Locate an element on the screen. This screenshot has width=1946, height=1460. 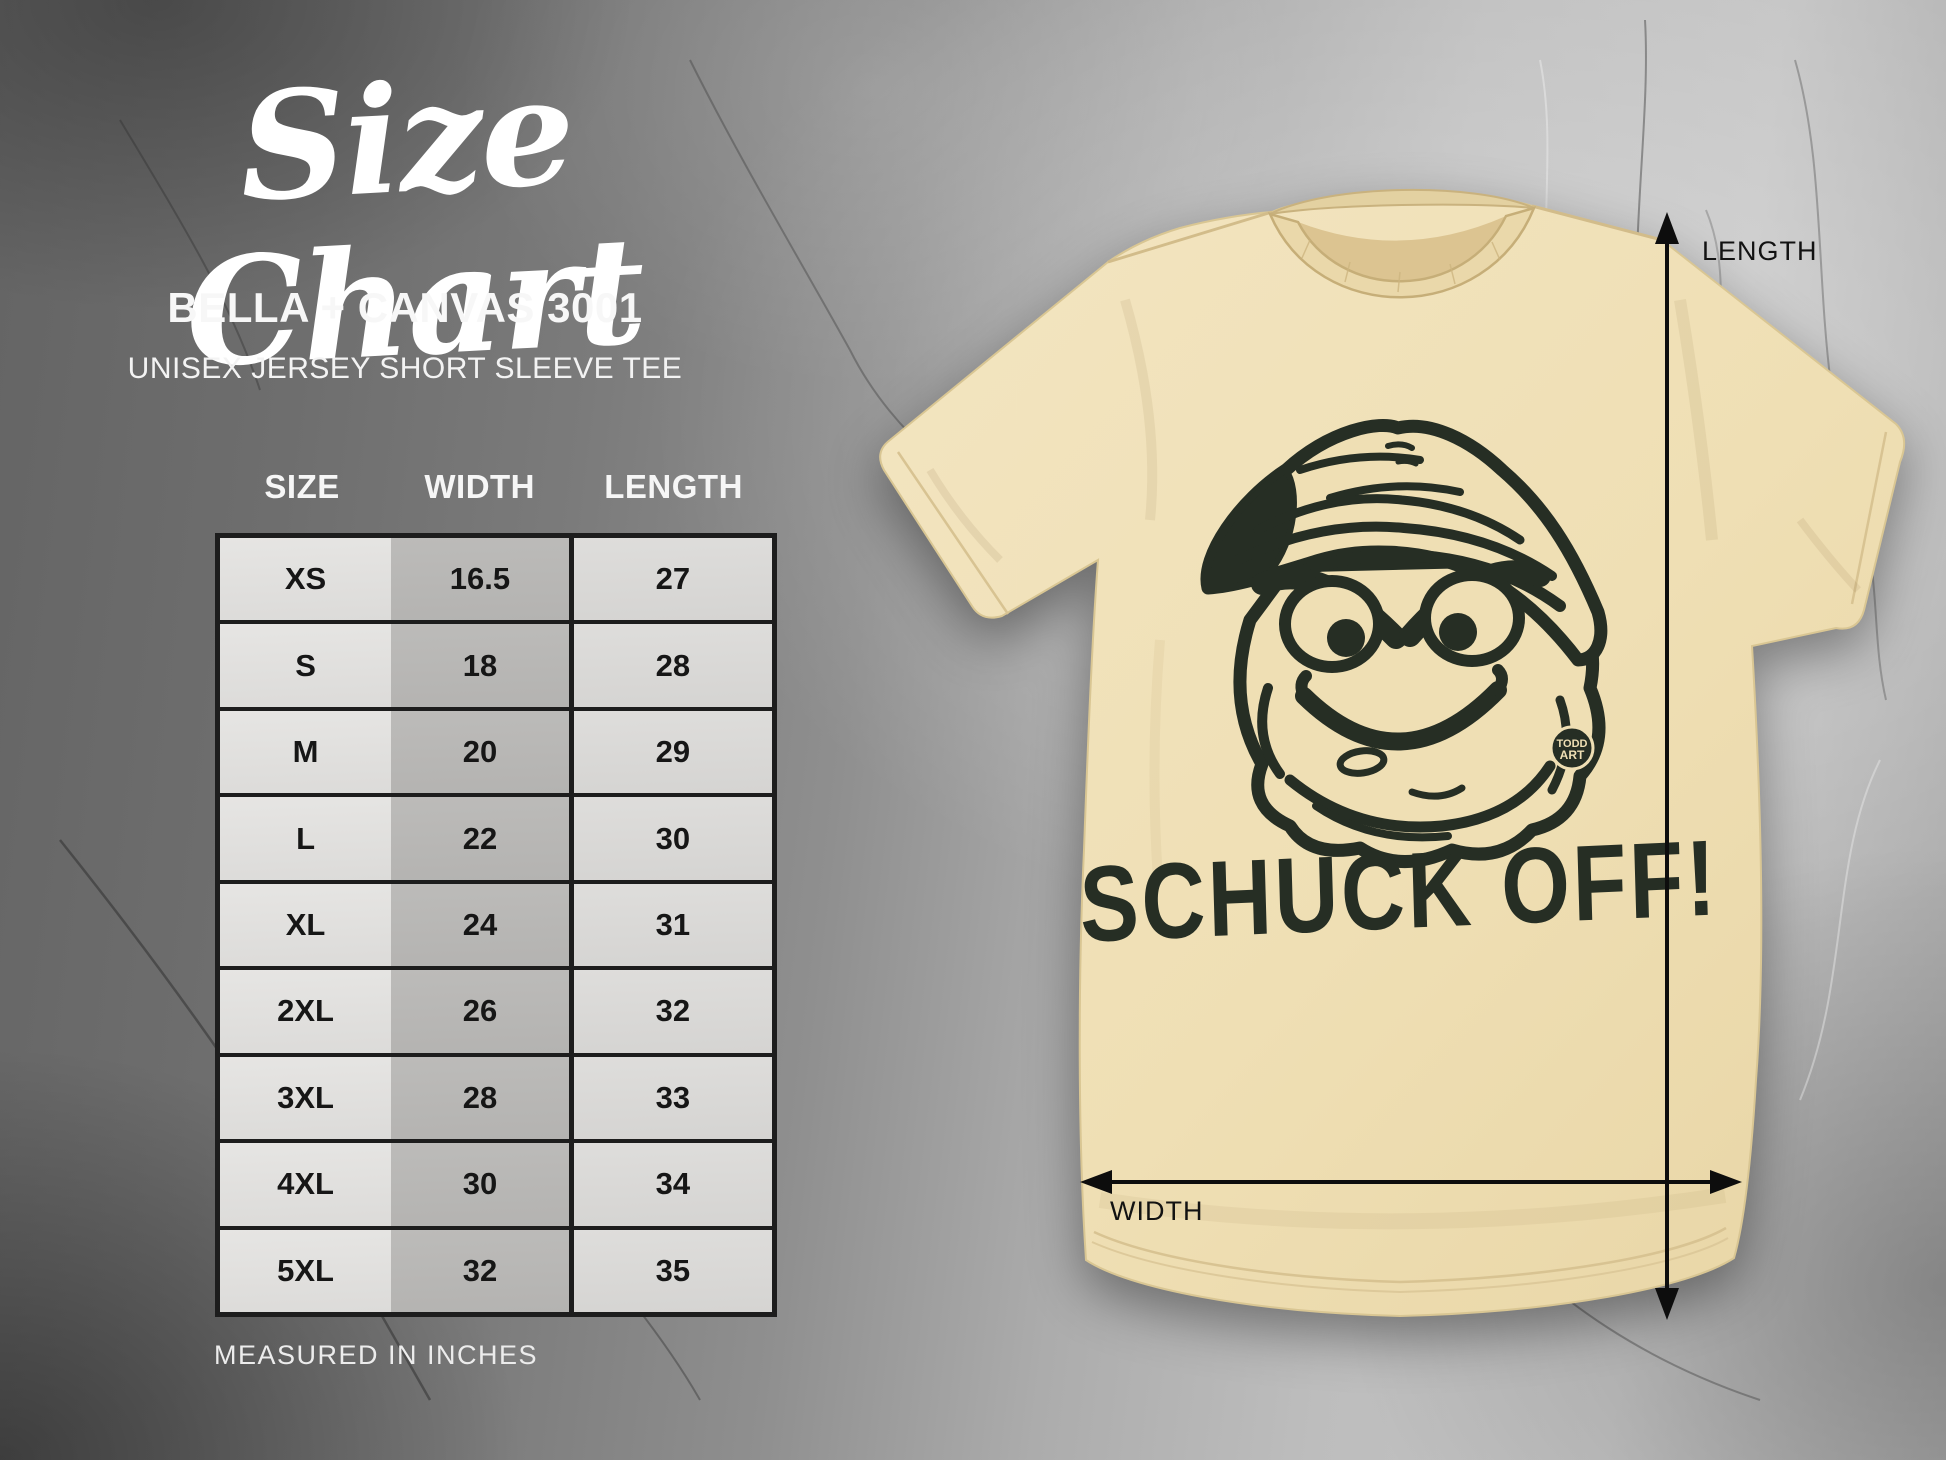
cell-length: 28 is located at coordinates (670, 665).